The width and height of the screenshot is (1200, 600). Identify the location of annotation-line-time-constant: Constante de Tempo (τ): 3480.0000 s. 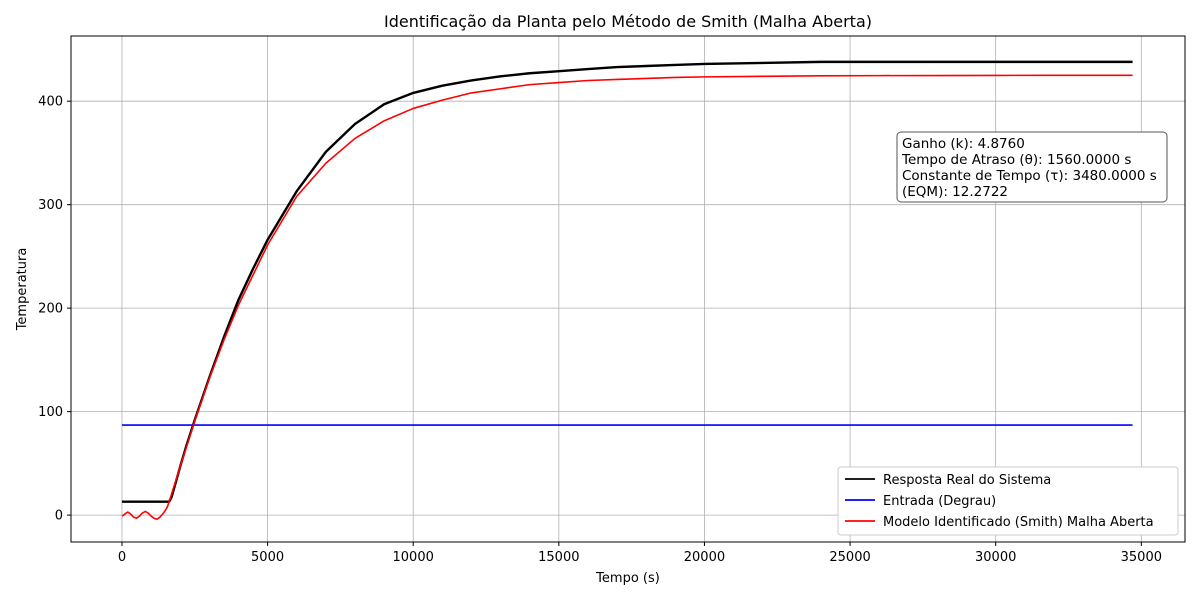
(1029, 176).